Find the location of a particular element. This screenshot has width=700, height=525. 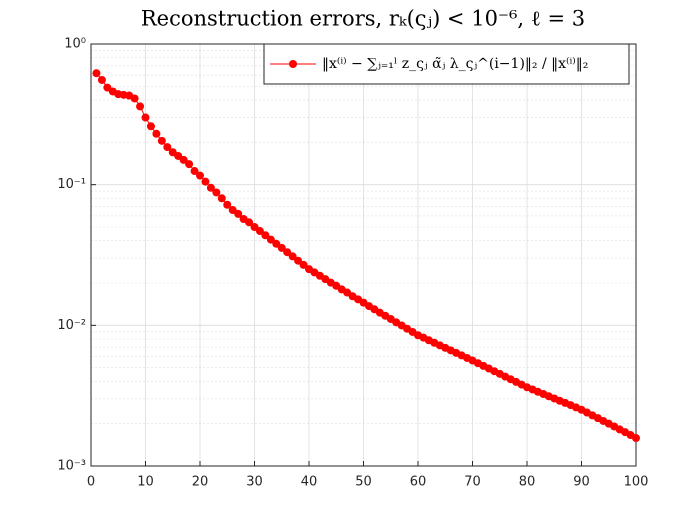

x-tick-label: 40 is located at coordinates (309, 482).